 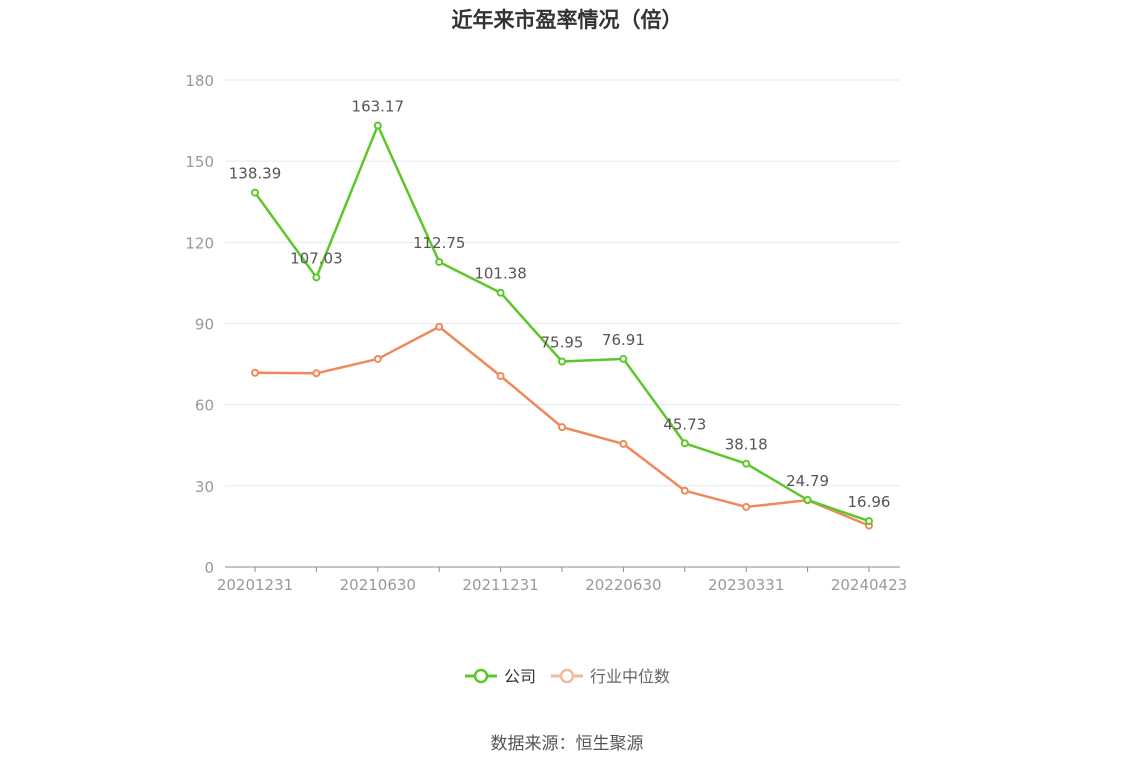 I want to click on data-label: 76.91, so click(x=623, y=340).